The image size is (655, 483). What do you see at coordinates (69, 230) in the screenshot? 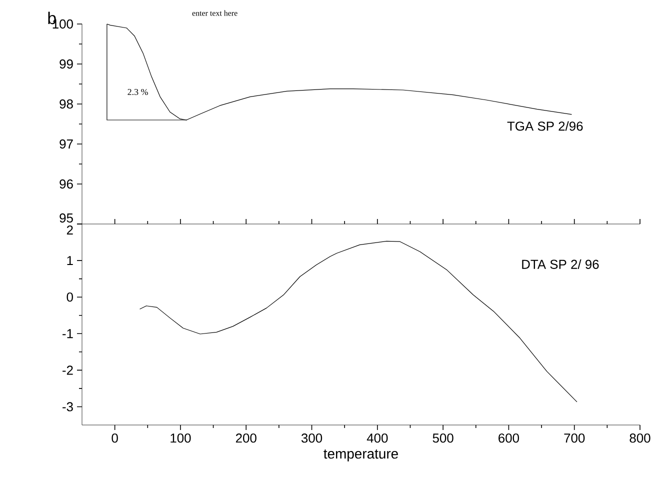
I see `y-tick-label: 2` at bounding box center [69, 230].